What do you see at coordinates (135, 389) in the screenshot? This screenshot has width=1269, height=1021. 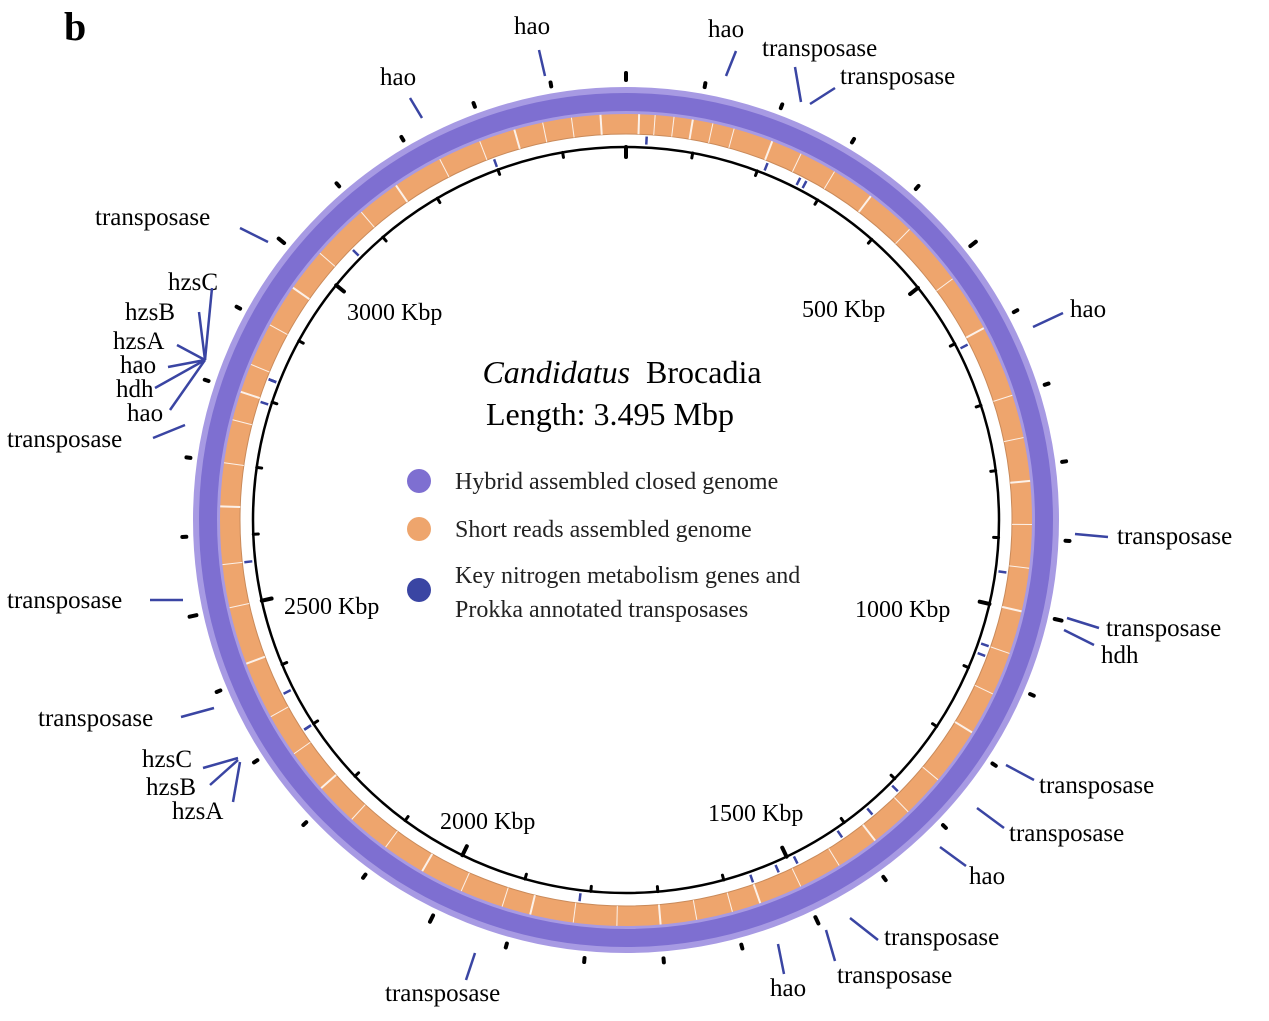 I see `gene-label: hdh` at bounding box center [135, 389].